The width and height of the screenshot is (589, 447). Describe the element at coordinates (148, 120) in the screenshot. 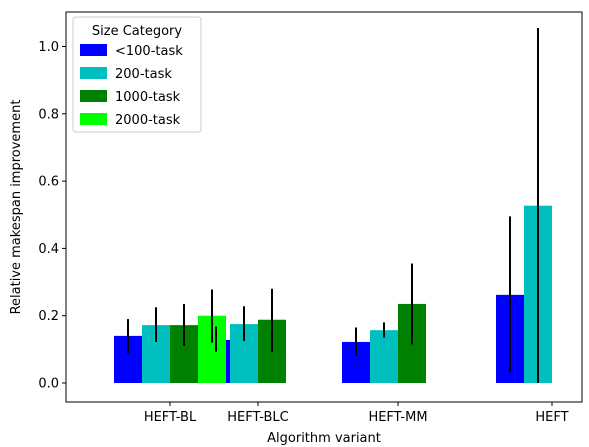

I see `legend-entry: 2000-task` at that location.